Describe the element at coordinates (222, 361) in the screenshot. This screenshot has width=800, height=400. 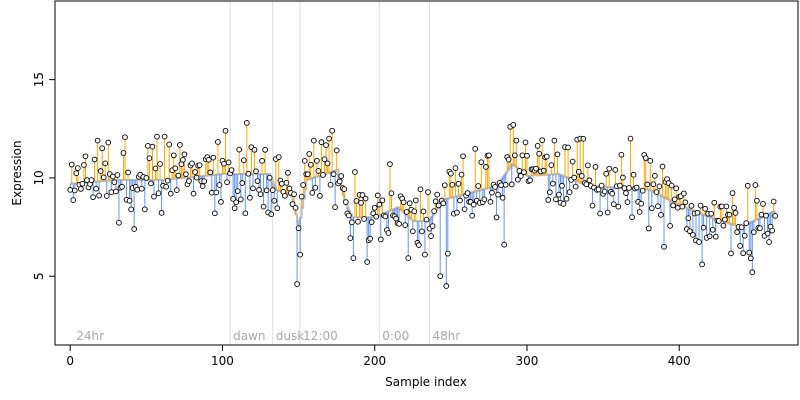
I see `x-tick-label: 100` at that location.